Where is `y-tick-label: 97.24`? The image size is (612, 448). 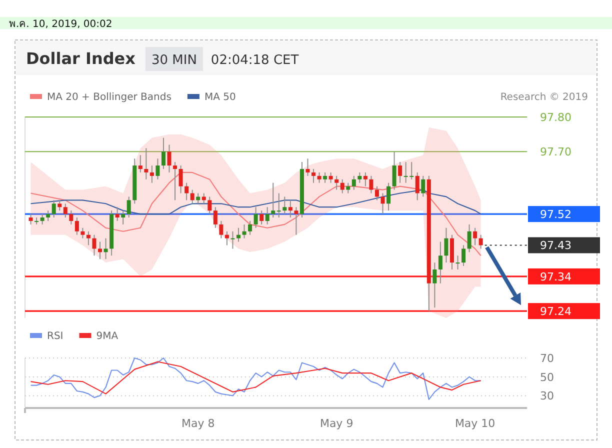 y-tick-label: 97.24 is located at coordinates (556, 311).